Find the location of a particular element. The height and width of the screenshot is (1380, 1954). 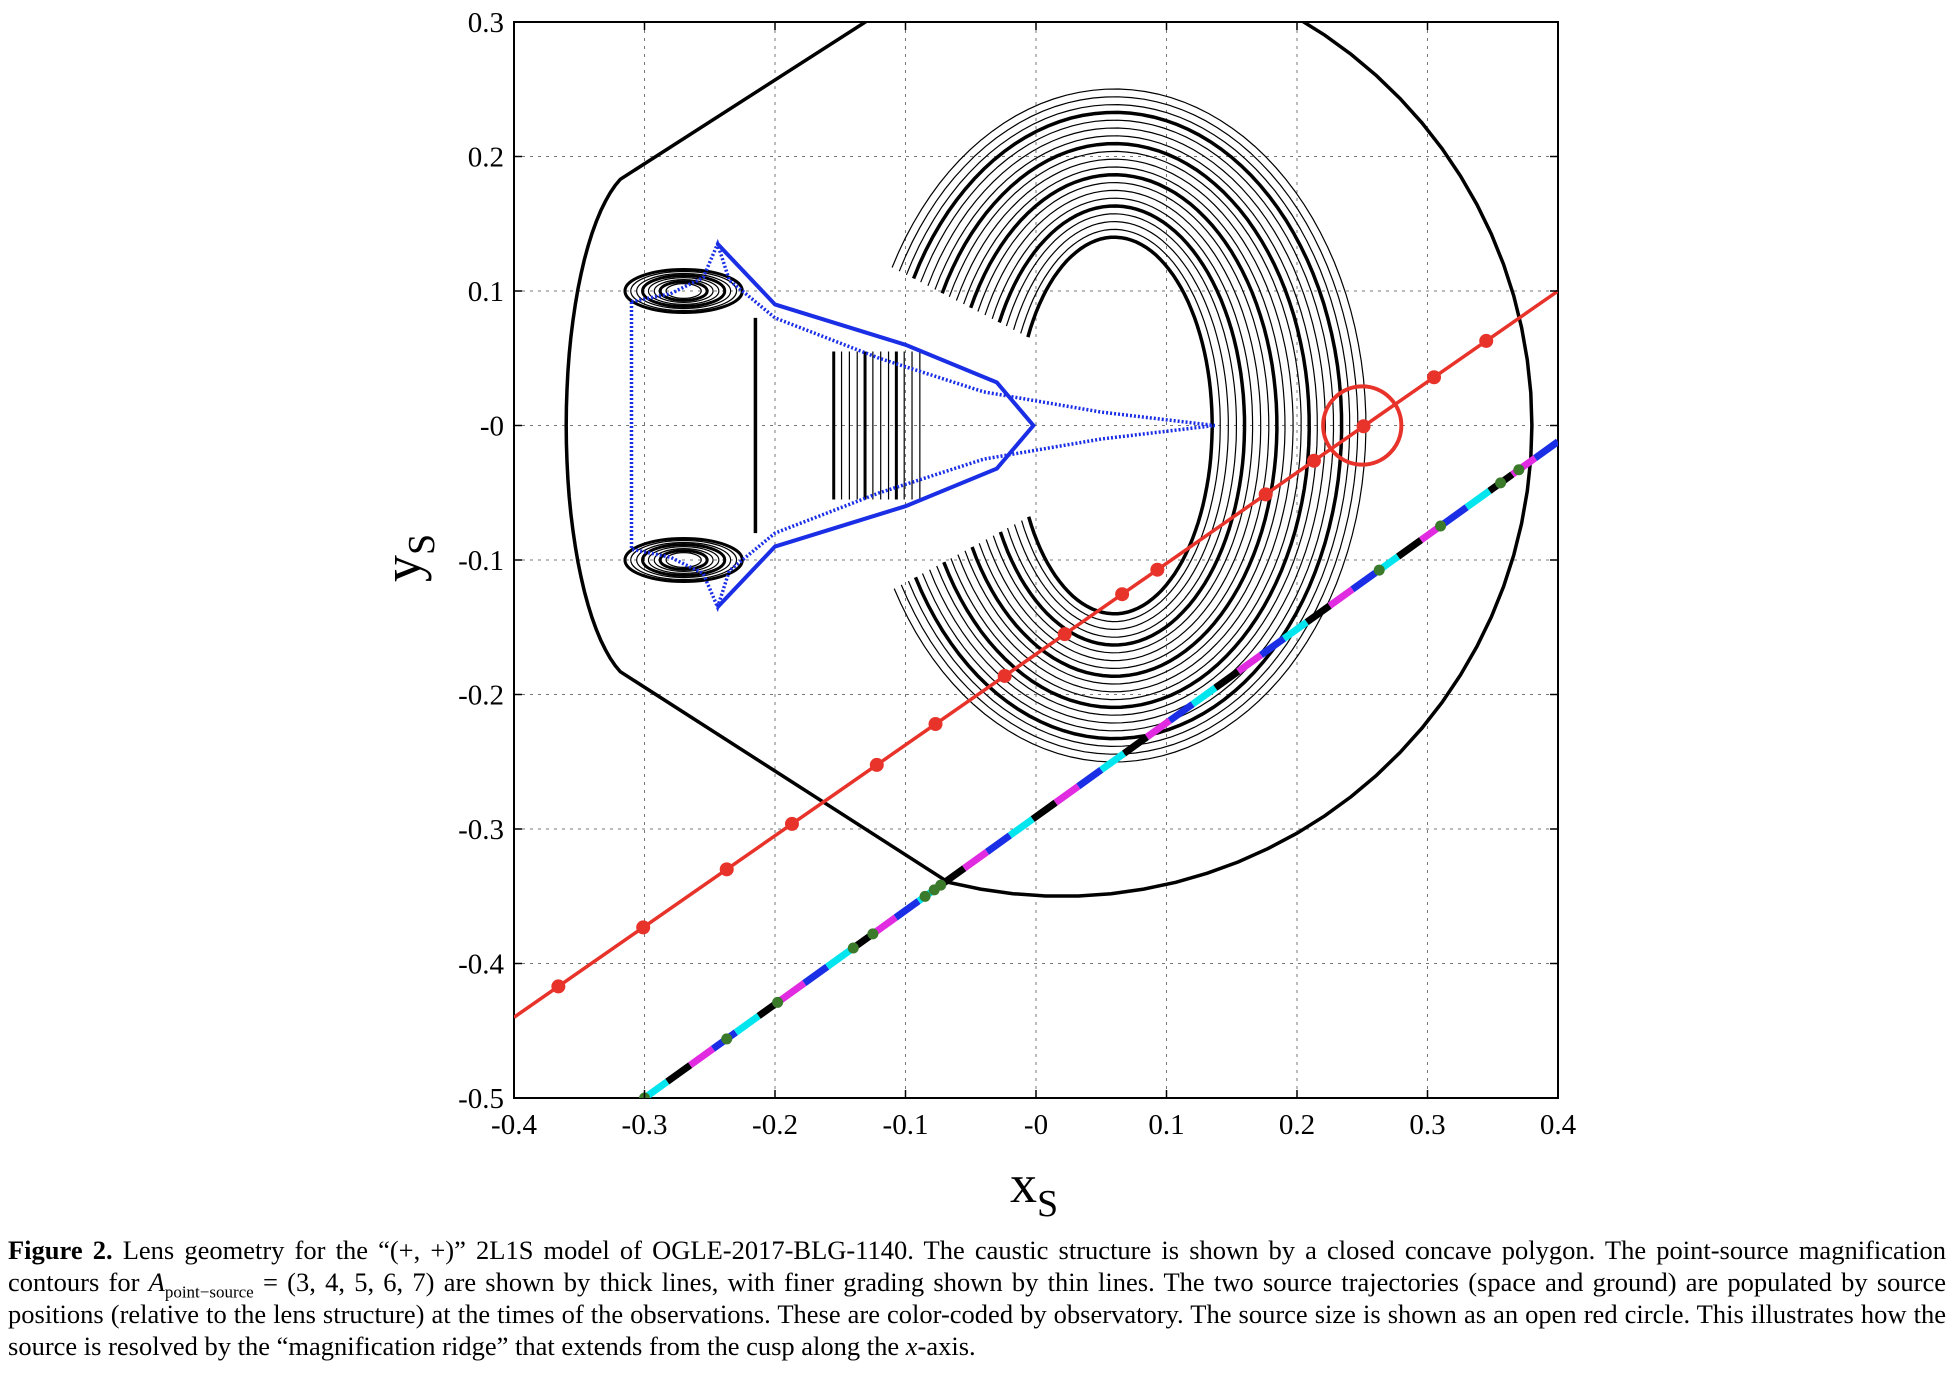

caption-label: Figure 2. is located at coordinates (60, 1250).